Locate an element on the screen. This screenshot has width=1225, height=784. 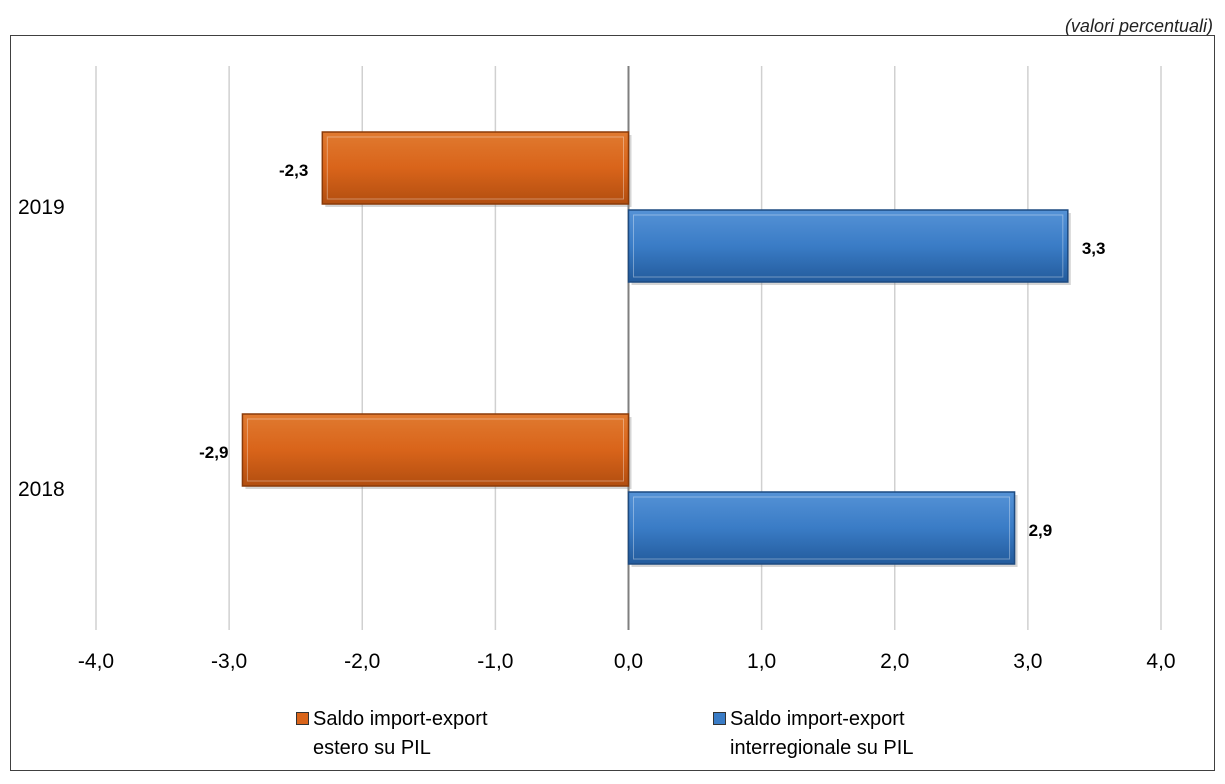
data-label: -2,3 is located at coordinates (293, 170).